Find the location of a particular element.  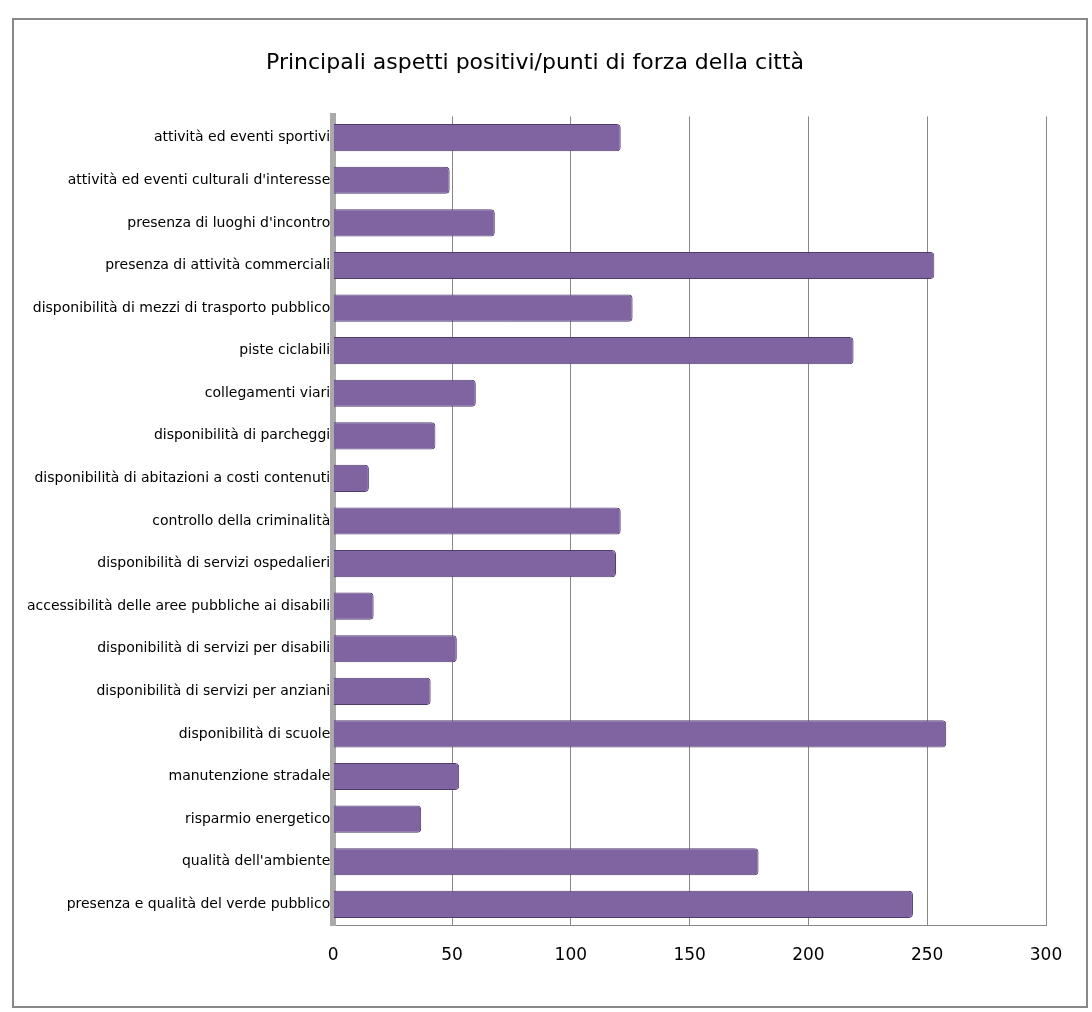

y-tick-label: piste ciclabili is located at coordinates (285, 349).